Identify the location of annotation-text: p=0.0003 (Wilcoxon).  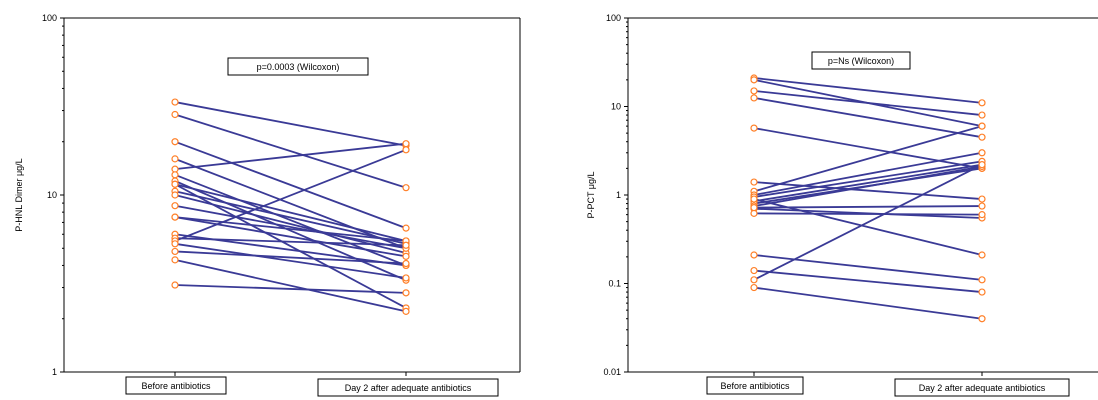
(298, 67).